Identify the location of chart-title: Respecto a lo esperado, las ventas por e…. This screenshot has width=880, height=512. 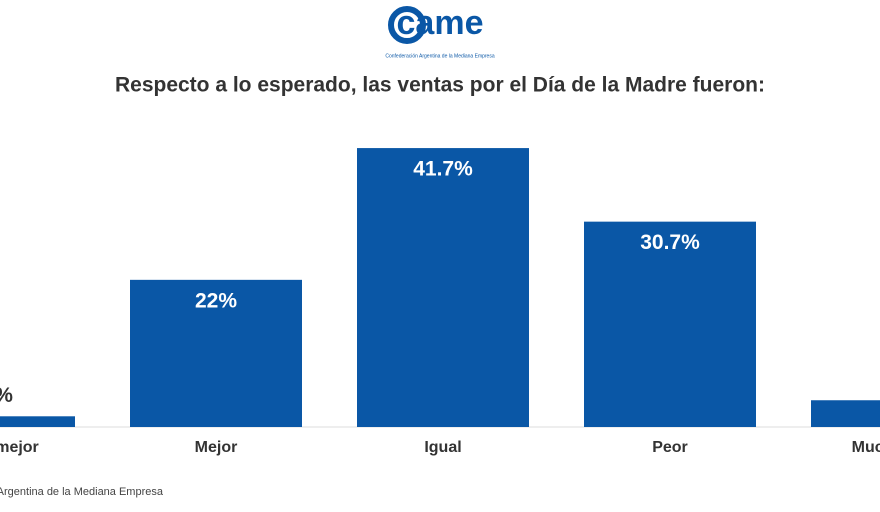
(440, 85).